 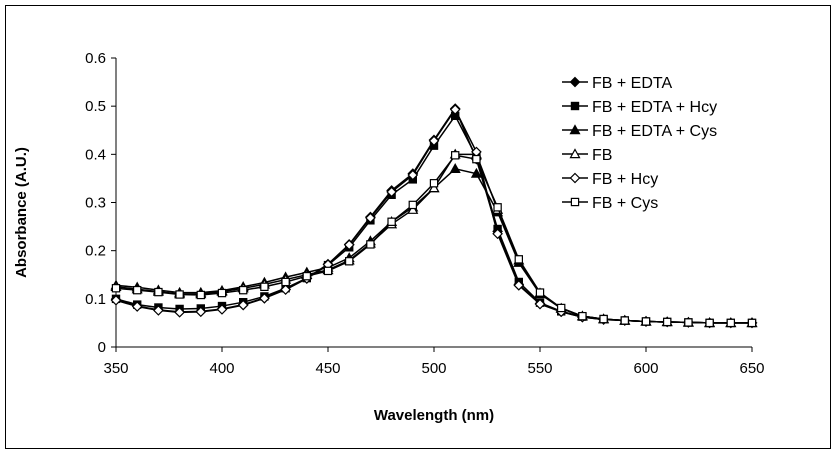 What do you see at coordinates (654, 107) in the screenshot?
I see `legend-label: FB + EDTA + Hcy` at bounding box center [654, 107].